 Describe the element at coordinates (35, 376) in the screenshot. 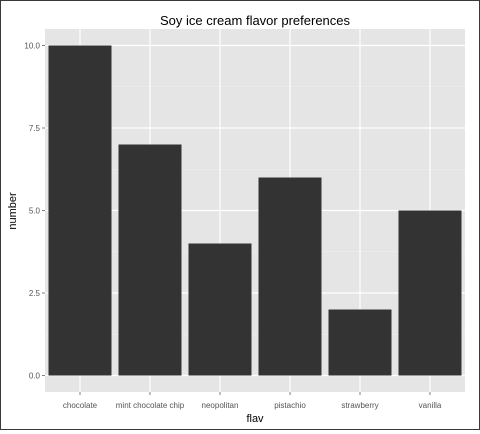

I see `y-tick-label: 0.0` at that location.